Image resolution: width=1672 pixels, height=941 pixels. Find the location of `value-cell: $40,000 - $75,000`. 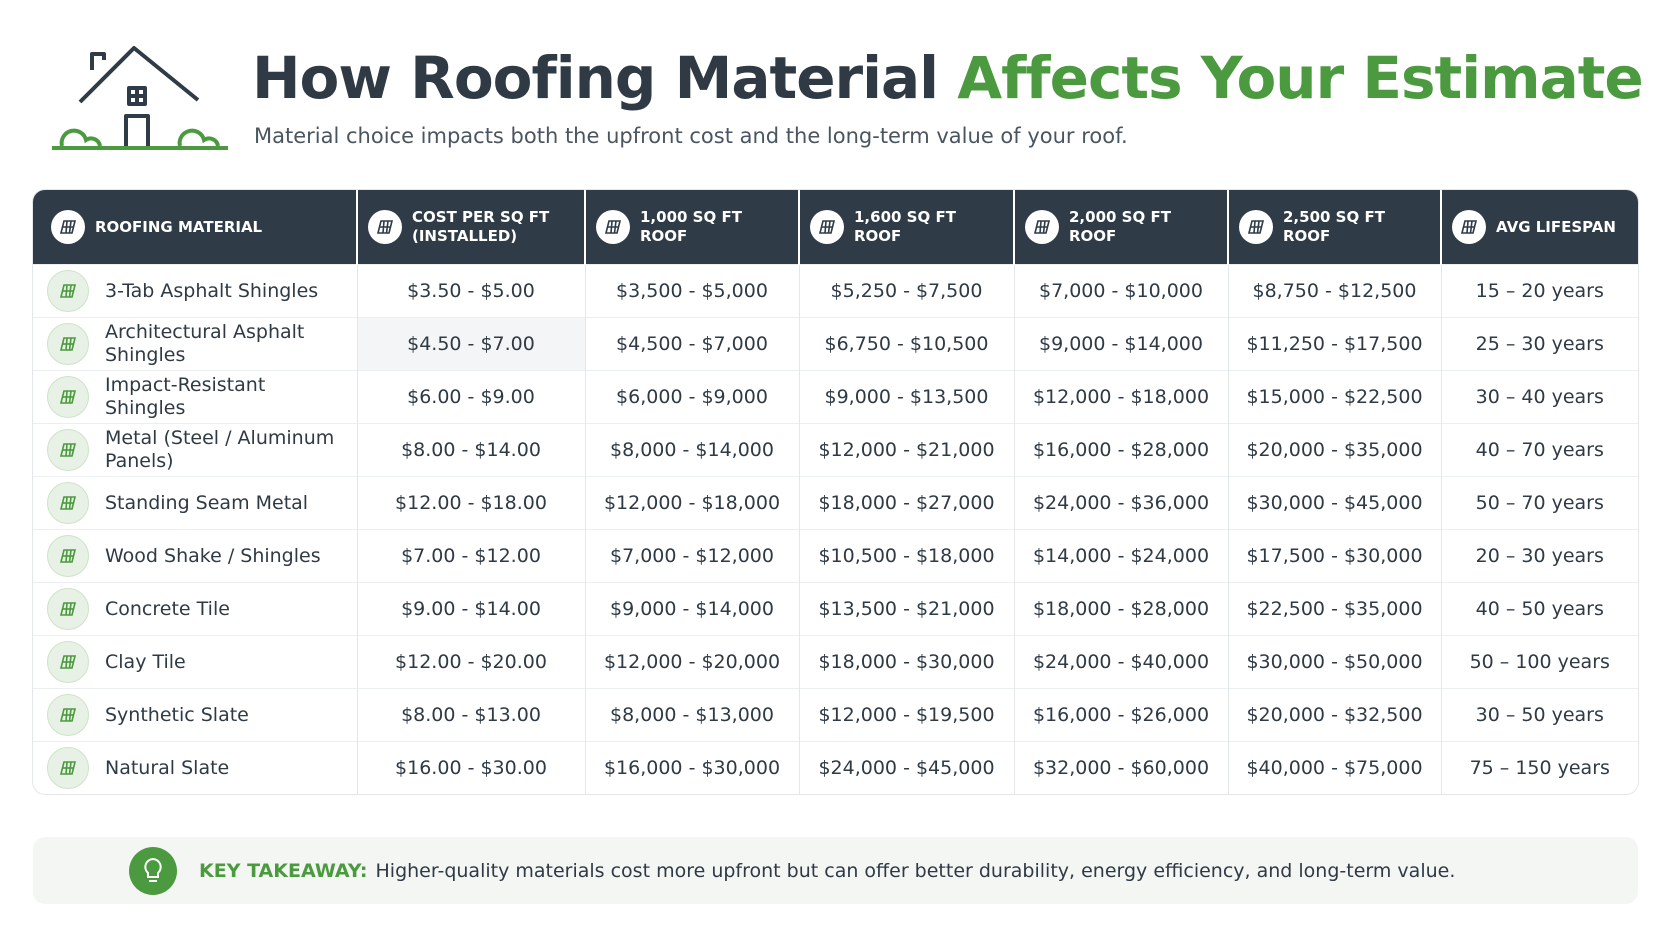

value-cell: $40,000 - $75,000 is located at coordinates (1334, 767).